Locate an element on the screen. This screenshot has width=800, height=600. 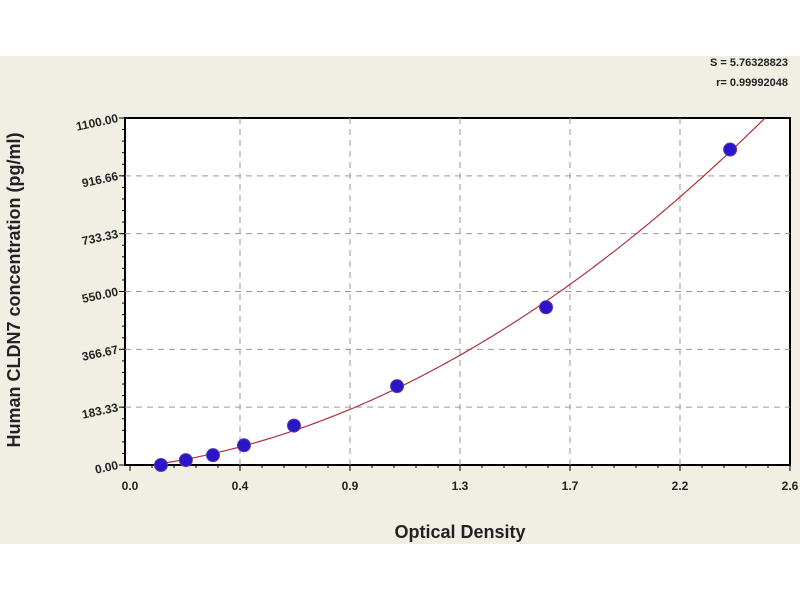
y-tick-label: 916.66 is located at coordinates (100, 179).